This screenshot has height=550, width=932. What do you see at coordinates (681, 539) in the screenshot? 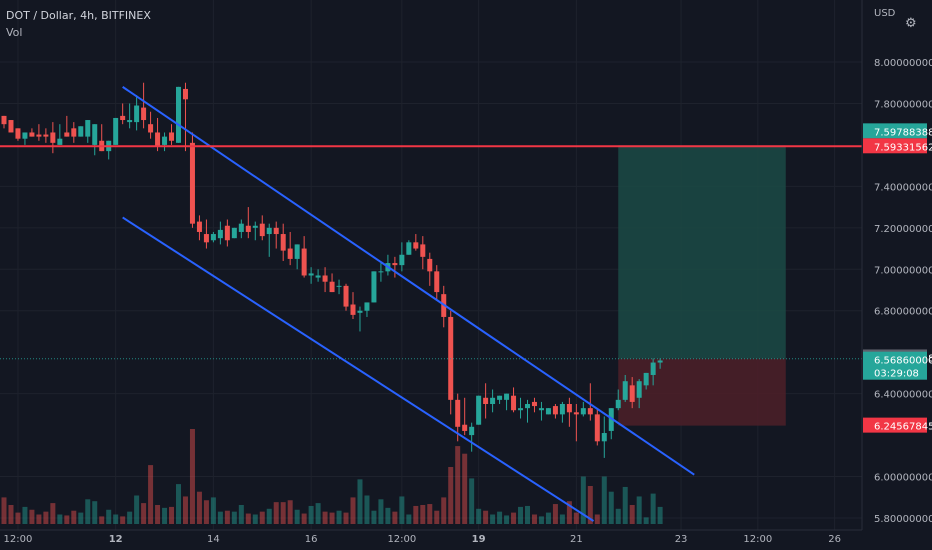
I see `x-tick-label: 23` at bounding box center [681, 539].